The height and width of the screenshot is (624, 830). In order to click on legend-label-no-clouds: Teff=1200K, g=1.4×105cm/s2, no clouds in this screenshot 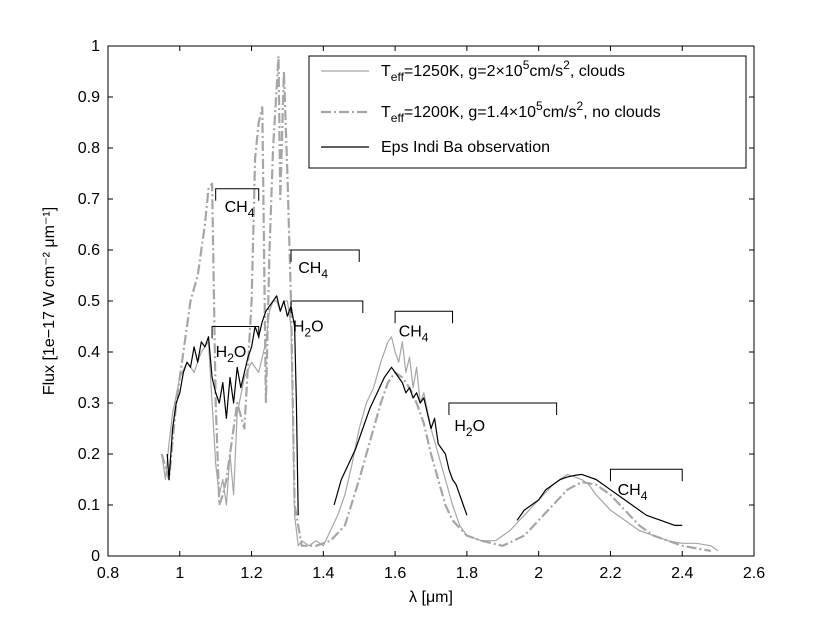, I will do `click(521, 112)`.